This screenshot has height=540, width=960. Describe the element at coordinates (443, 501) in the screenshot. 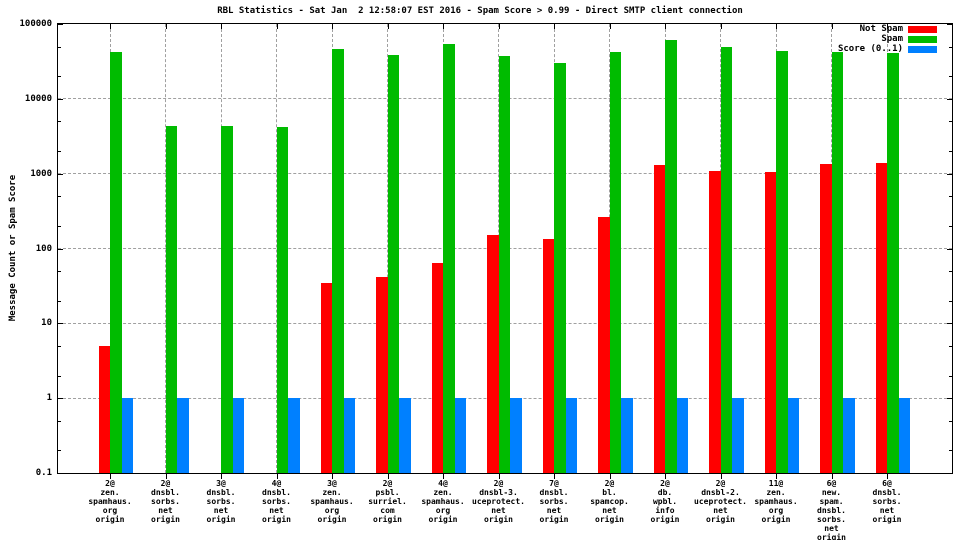

I see `x-axis-category-label: 4@ zen. spamhaus. org origin` at that location.